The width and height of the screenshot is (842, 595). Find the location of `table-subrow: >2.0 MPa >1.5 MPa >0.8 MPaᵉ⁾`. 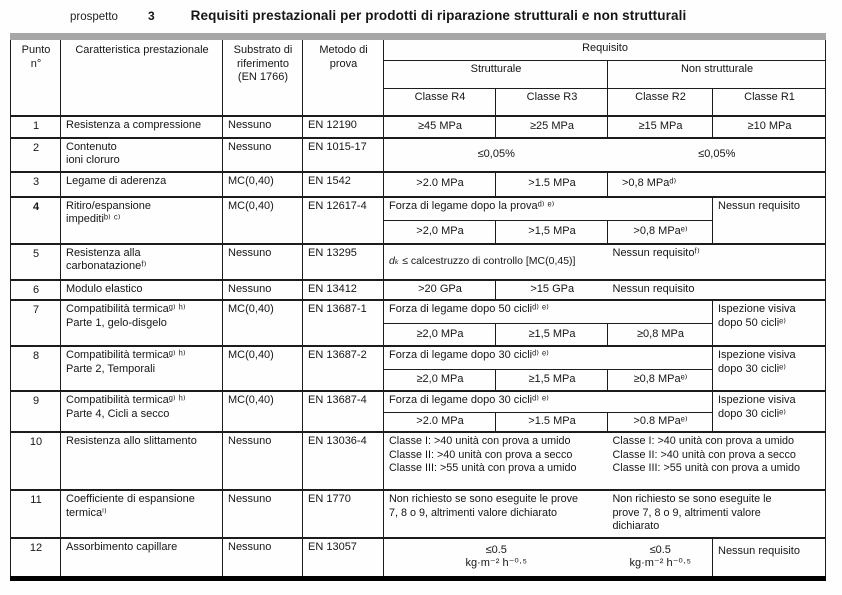

table-subrow: >2.0 MPa >1.5 MPa >0.8 MPaᵉ⁾ is located at coordinates (418, 422).